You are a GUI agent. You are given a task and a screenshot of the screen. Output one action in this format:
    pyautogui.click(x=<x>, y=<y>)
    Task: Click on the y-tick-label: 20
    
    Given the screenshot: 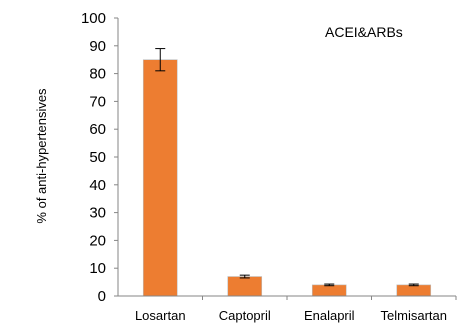 What is the action you would take?
    pyautogui.click(x=97, y=240)
    